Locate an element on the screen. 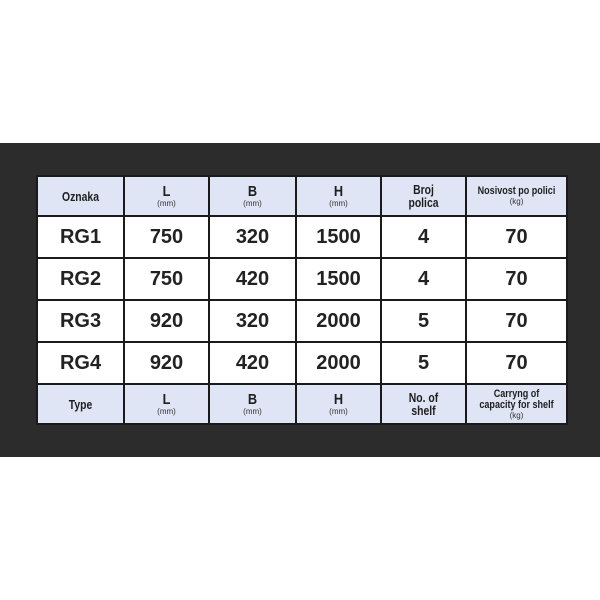 The image size is (600, 600). table-row: RG4 920 420 2000 5 70 is located at coordinates (302, 363).